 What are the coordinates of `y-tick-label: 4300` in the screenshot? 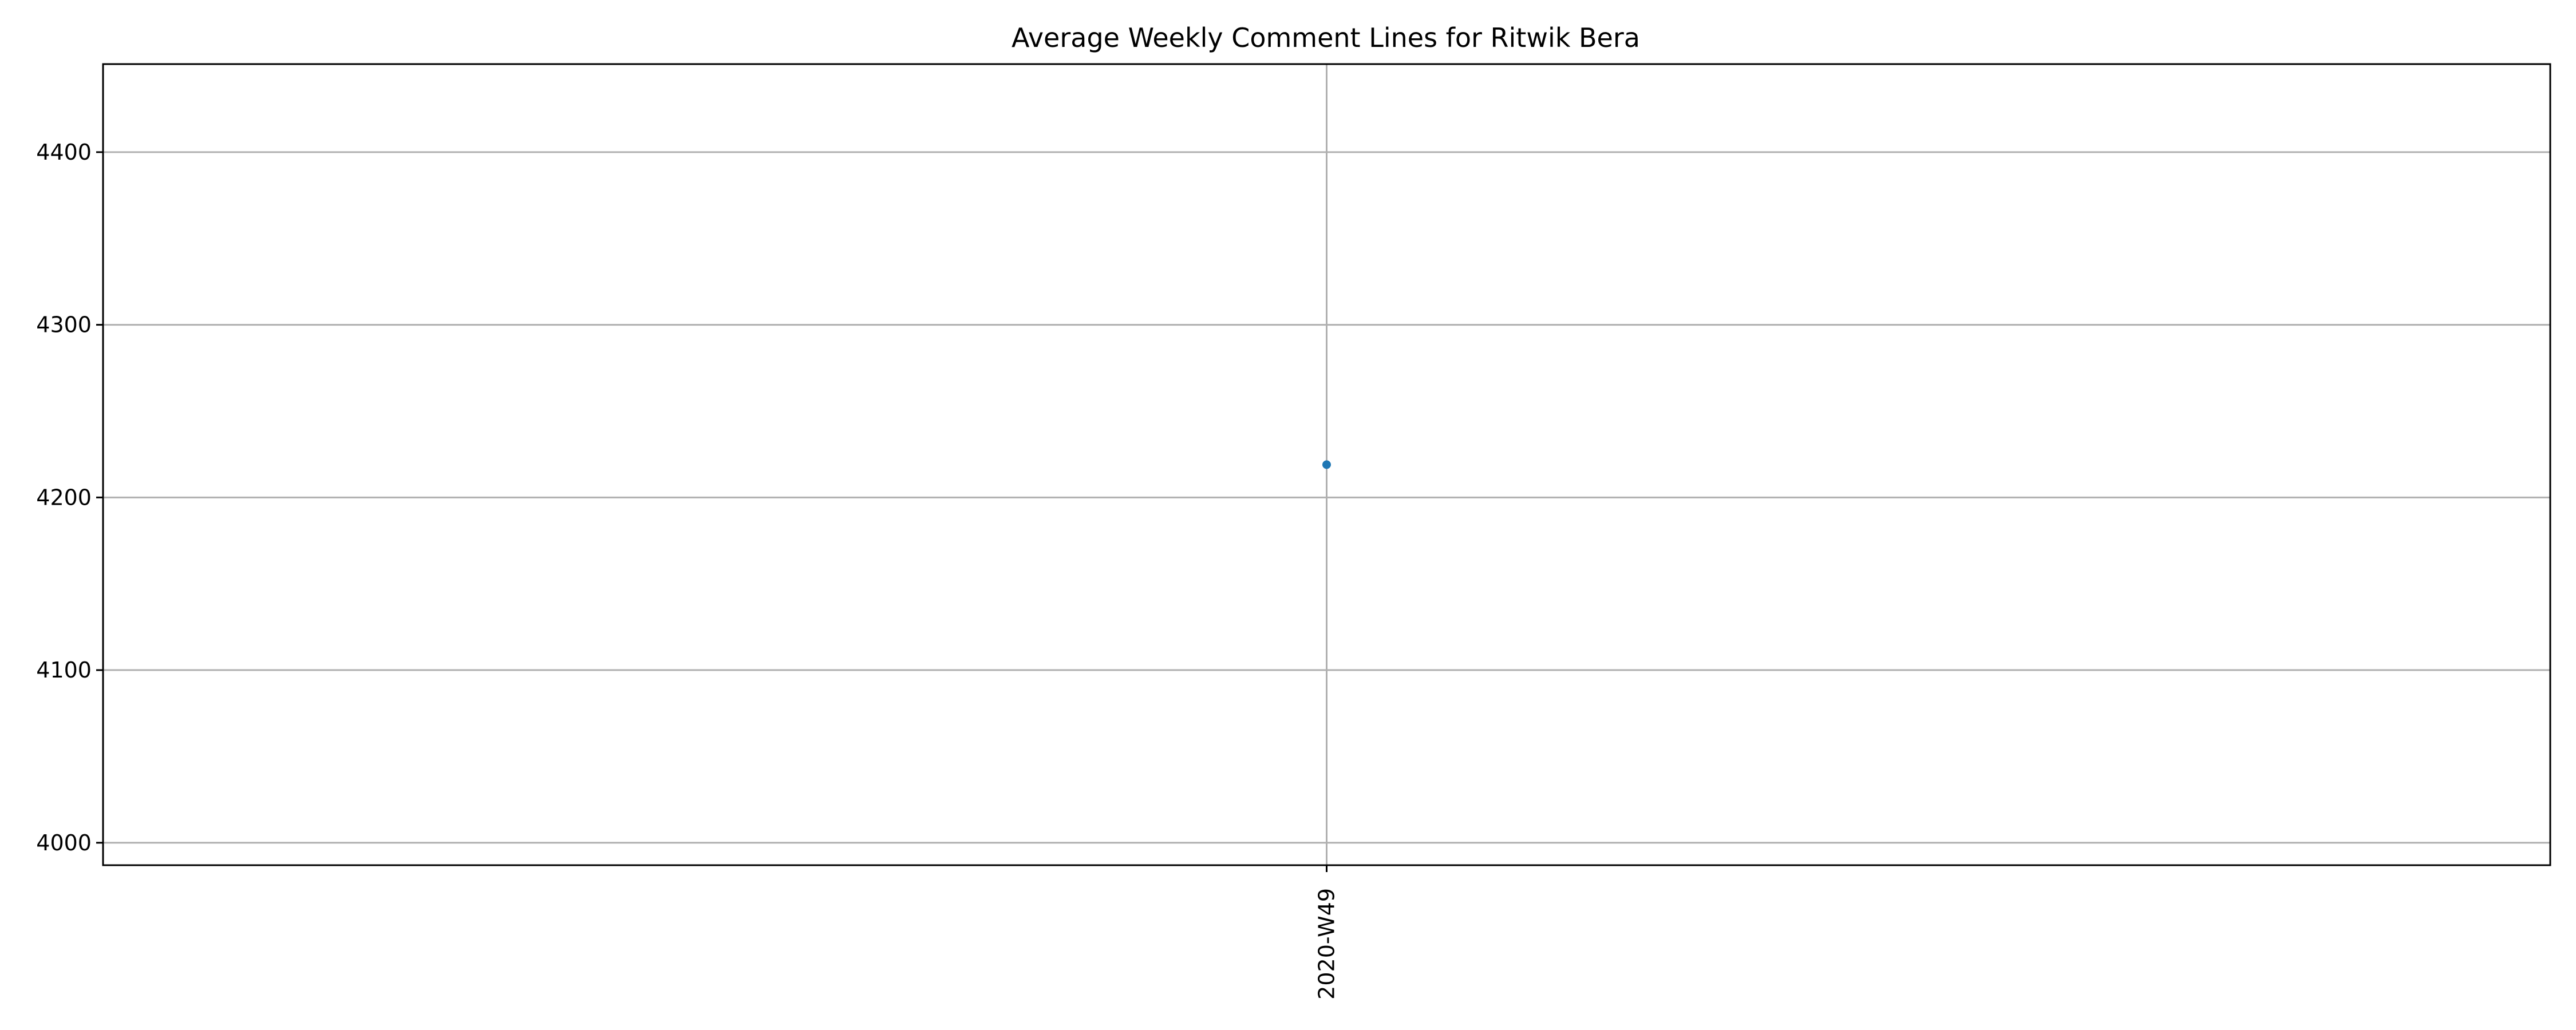 It's located at (64, 325).